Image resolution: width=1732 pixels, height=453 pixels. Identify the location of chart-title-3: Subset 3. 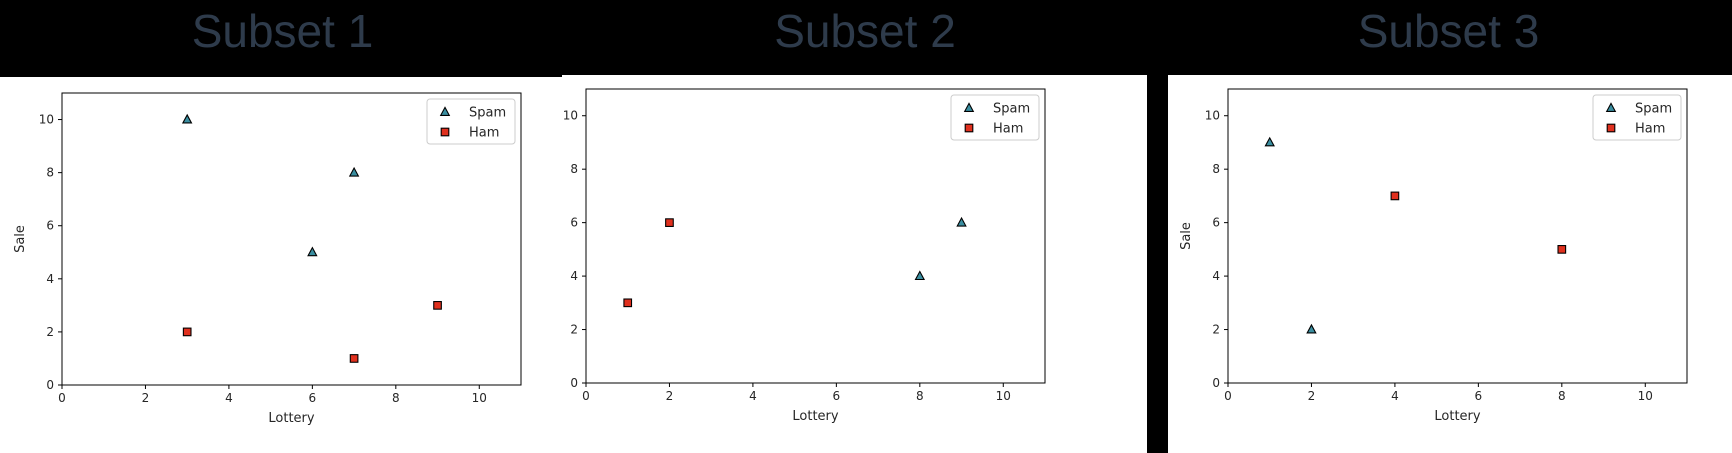
(1448, 31).